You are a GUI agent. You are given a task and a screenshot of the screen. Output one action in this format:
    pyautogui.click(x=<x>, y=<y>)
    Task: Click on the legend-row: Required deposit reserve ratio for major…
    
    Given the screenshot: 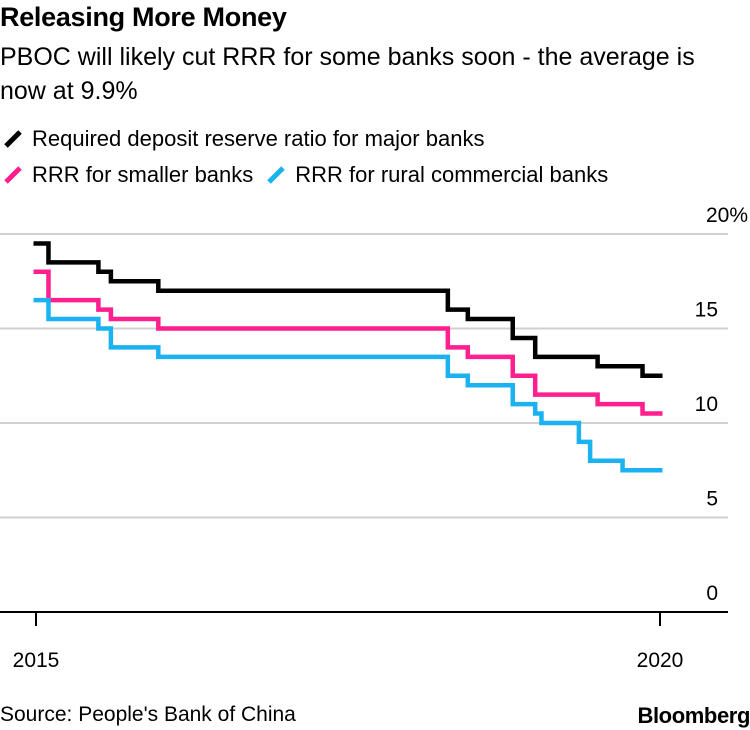 What is the action you would take?
    pyautogui.click(x=247, y=139)
    